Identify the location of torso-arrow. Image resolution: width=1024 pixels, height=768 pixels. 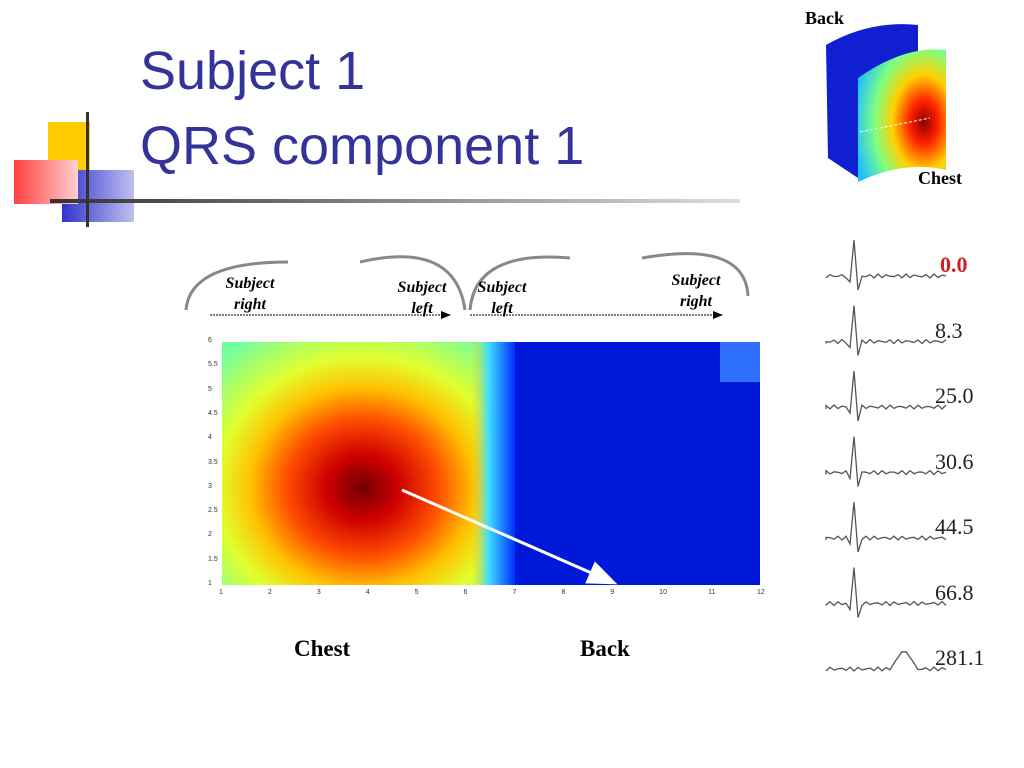
(895, 125).